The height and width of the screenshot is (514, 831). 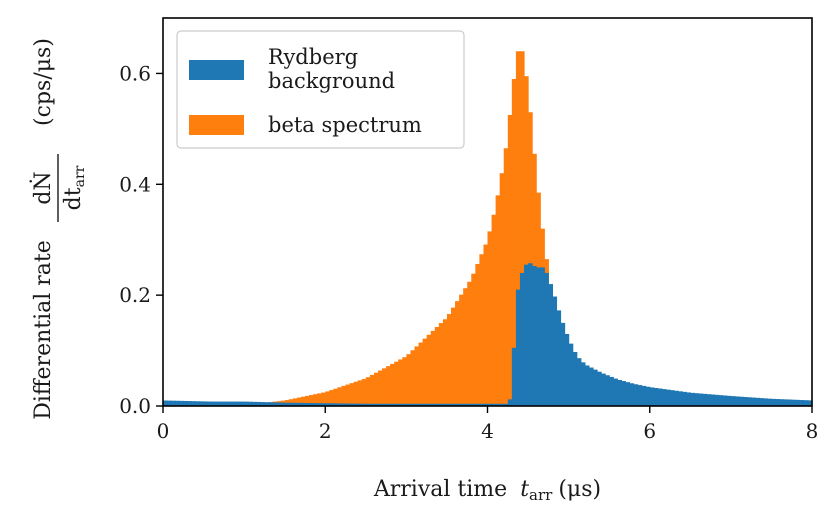 What do you see at coordinates (135, 184) in the screenshot?
I see `y-tick-label: 0.4` at bounding box center [135, 184].